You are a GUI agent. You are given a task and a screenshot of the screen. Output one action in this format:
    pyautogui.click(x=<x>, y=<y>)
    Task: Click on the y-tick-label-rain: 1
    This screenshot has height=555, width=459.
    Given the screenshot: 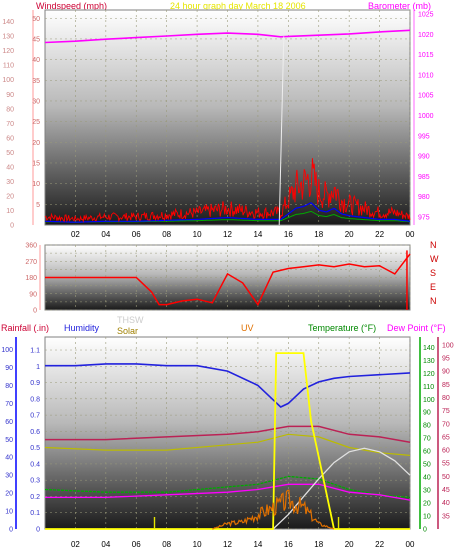 What is the action you would take?
    pyautogui.click(x=38, y=367)
    